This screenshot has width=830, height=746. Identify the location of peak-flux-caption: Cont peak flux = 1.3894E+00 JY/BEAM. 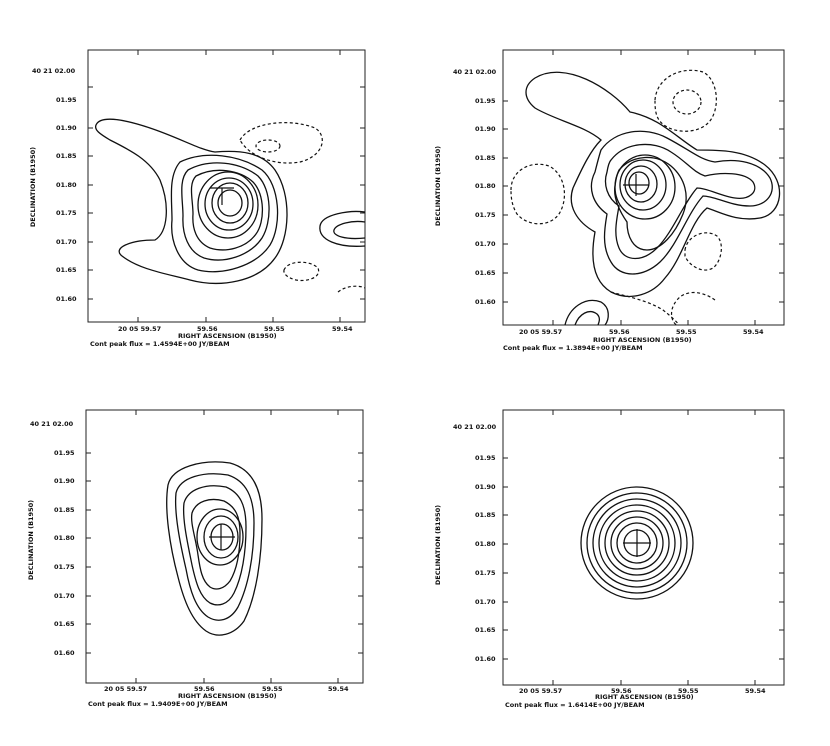
(573, 348).